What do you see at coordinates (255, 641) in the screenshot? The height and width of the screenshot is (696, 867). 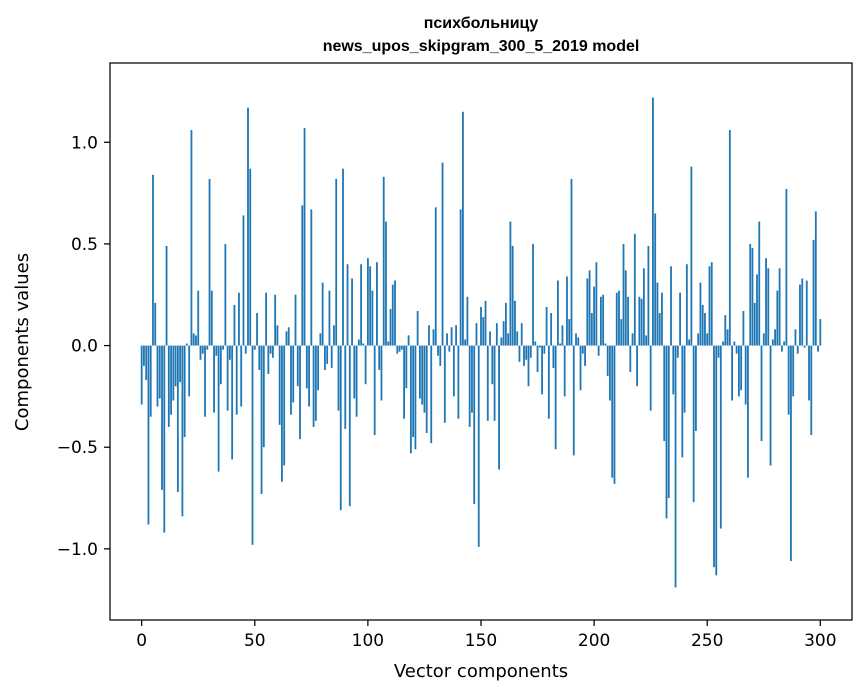 I see `x-tick-label: 50` at bounding box center [255, 641].